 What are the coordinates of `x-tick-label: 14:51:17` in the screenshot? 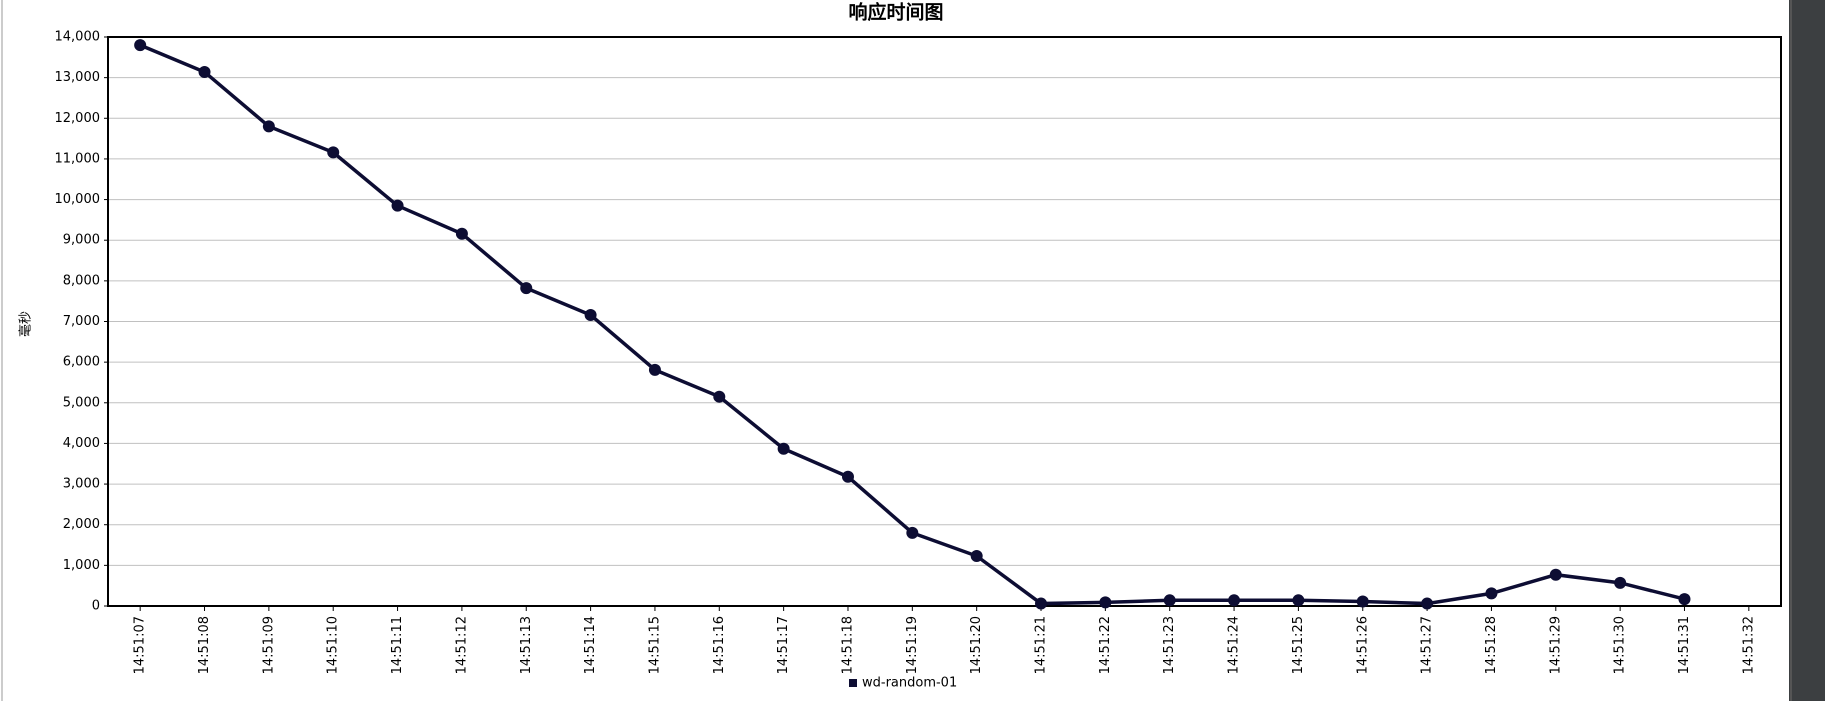 It's located at (783, 645).